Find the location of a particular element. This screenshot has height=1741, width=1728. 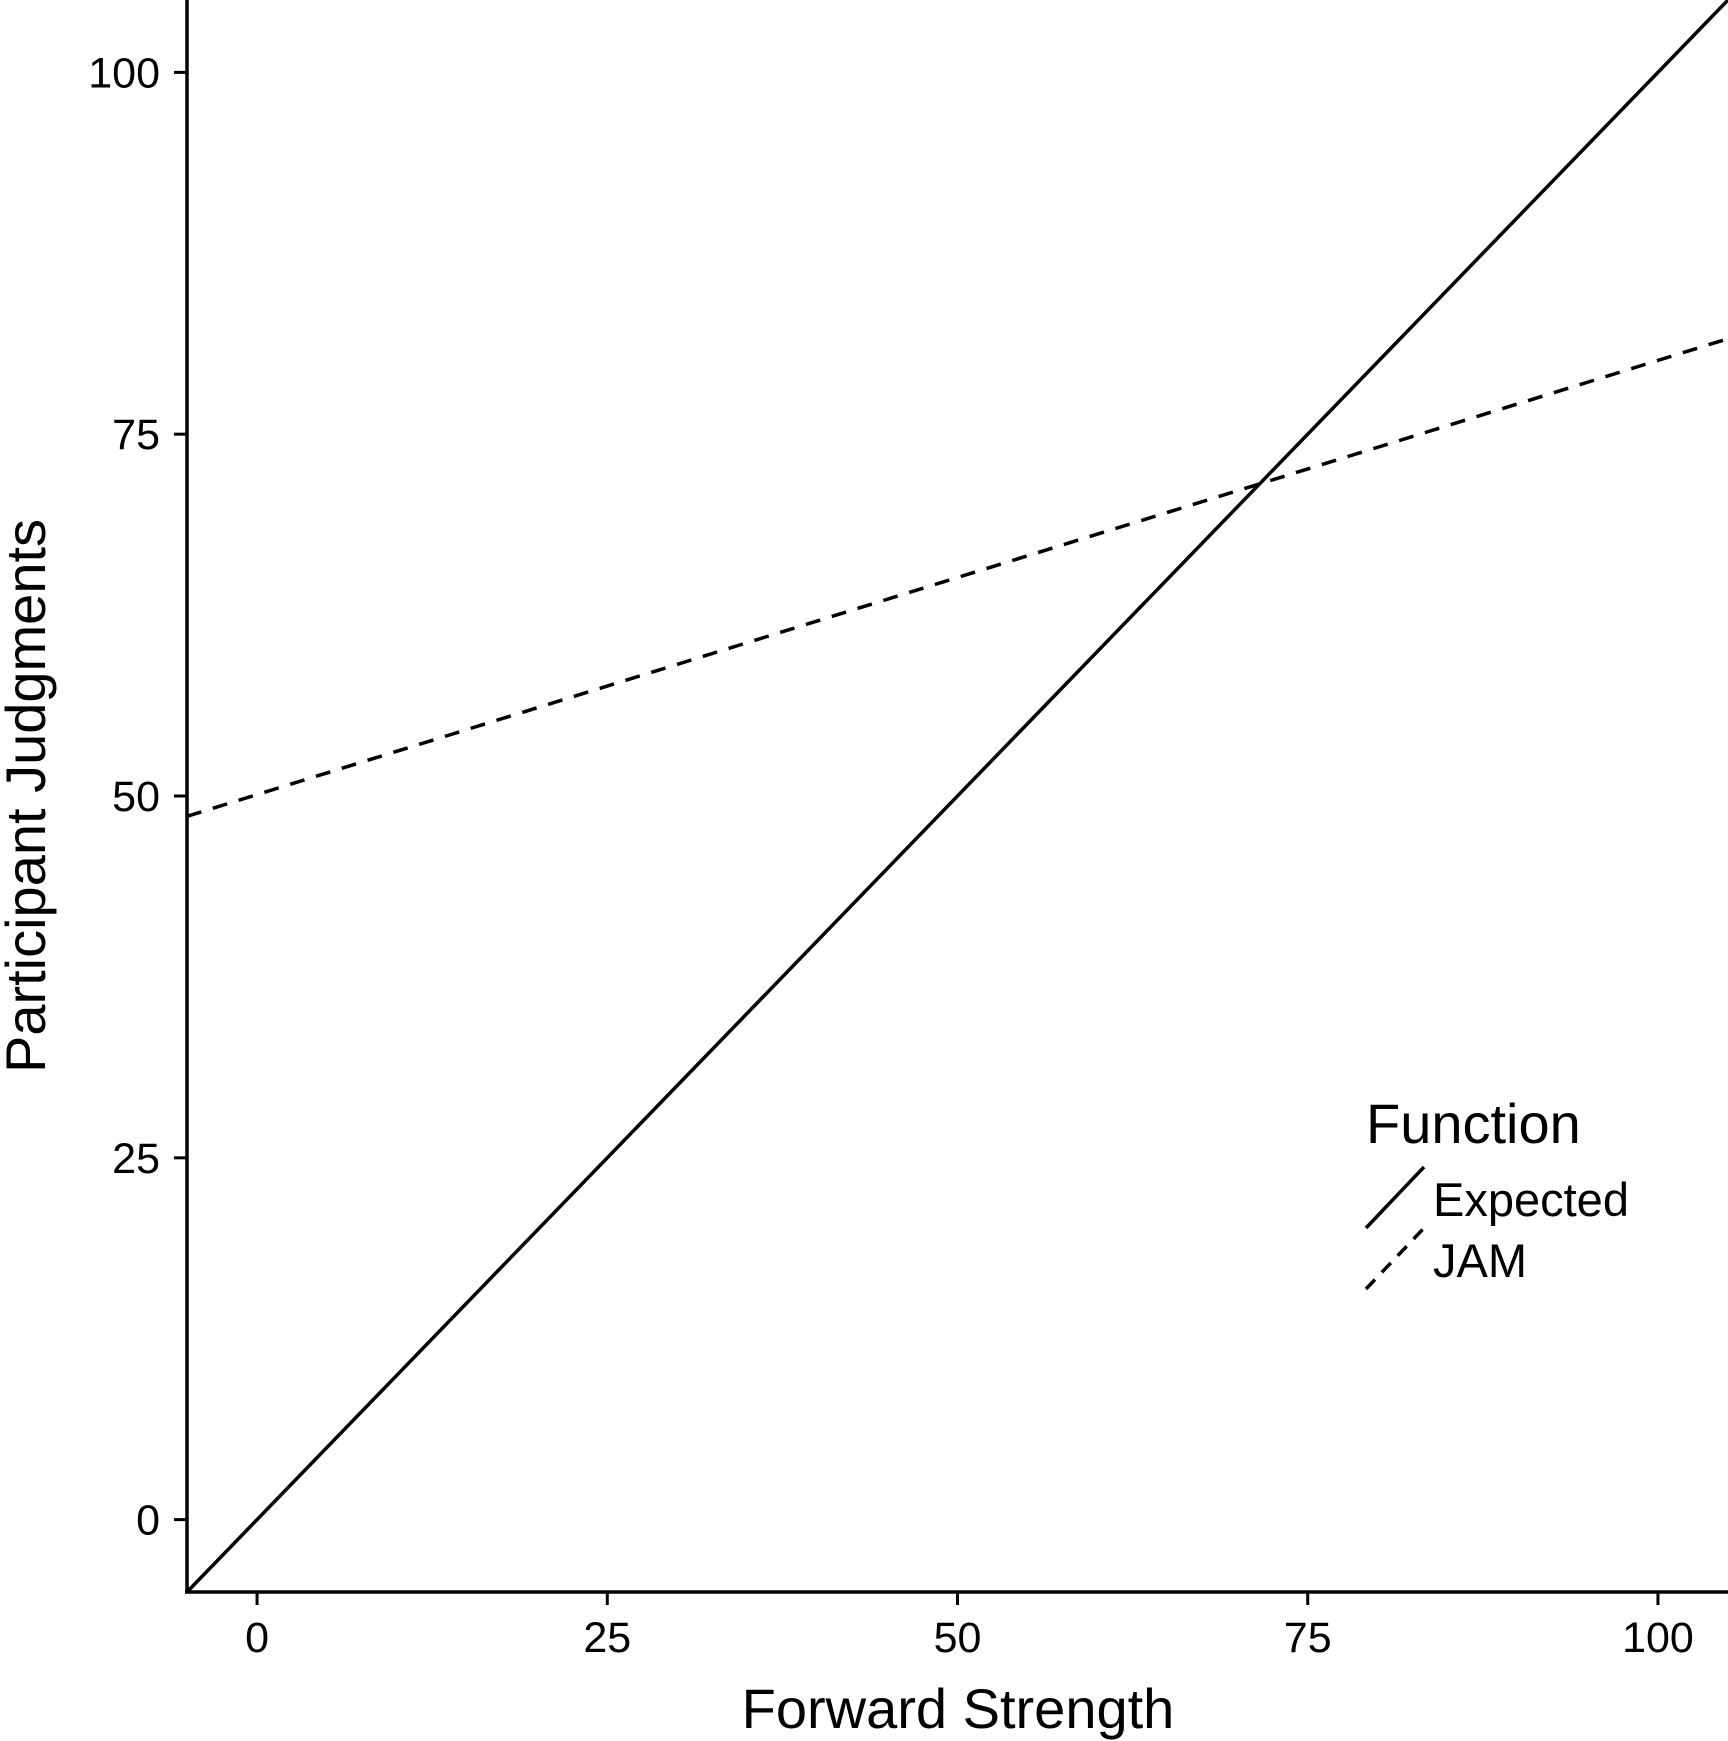

y-tick-label: 75 is located at coordinates (136, 435).